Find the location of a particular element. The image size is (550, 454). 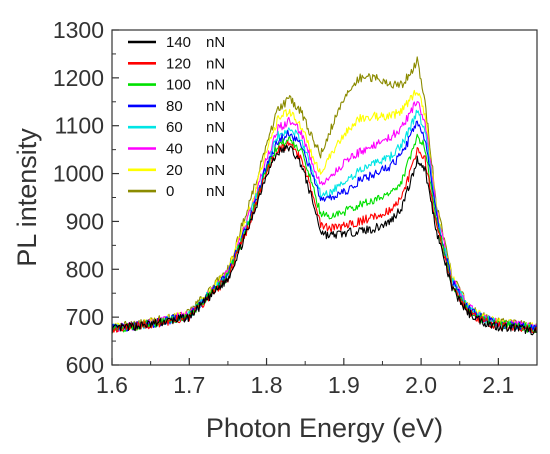

x-tick-label: 1.7 is located at coordinates (189, 385).